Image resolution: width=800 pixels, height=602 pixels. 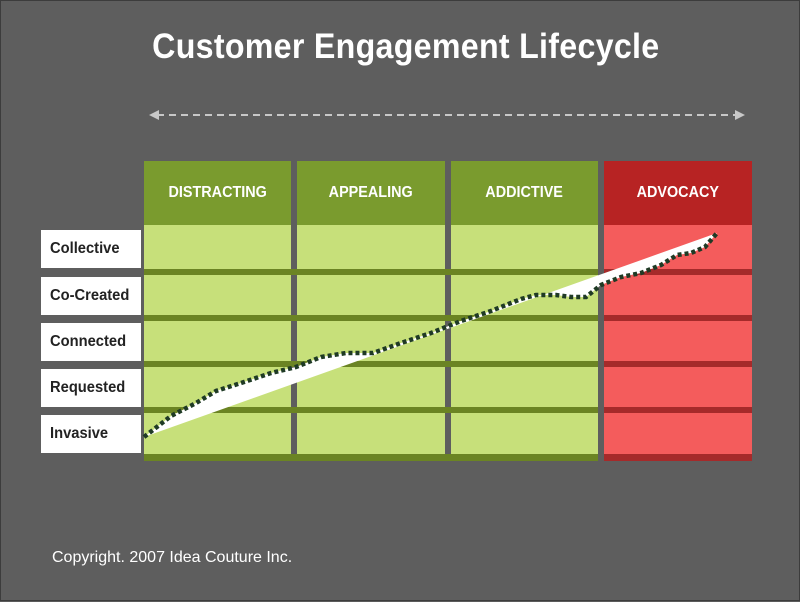 What do you see at coordinates (371, 343) in the screenshot?
I see `stage-column-appealing` at bounding box center [371, 343].